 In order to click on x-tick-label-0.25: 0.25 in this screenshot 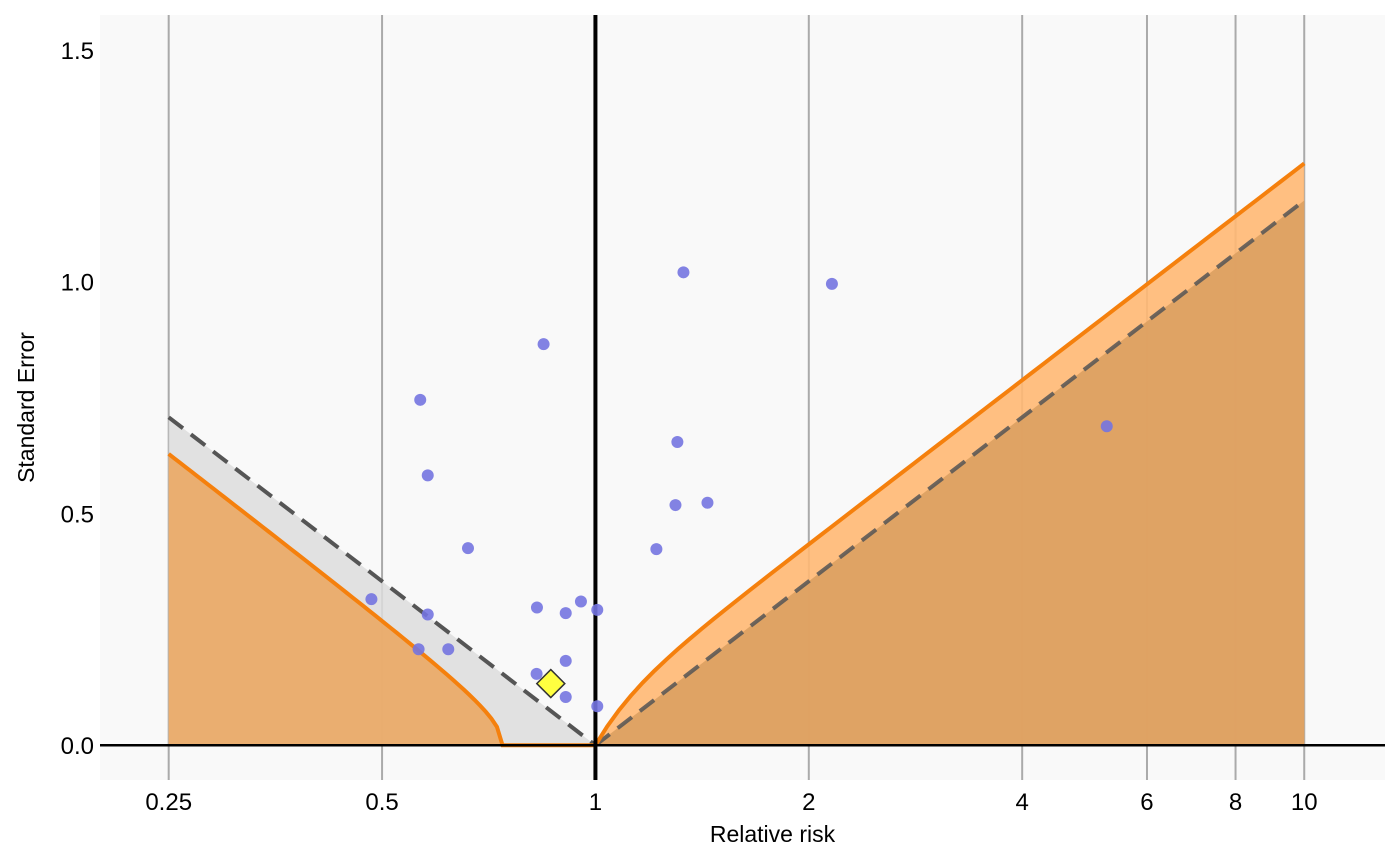, I will do `click(168, 802)`.